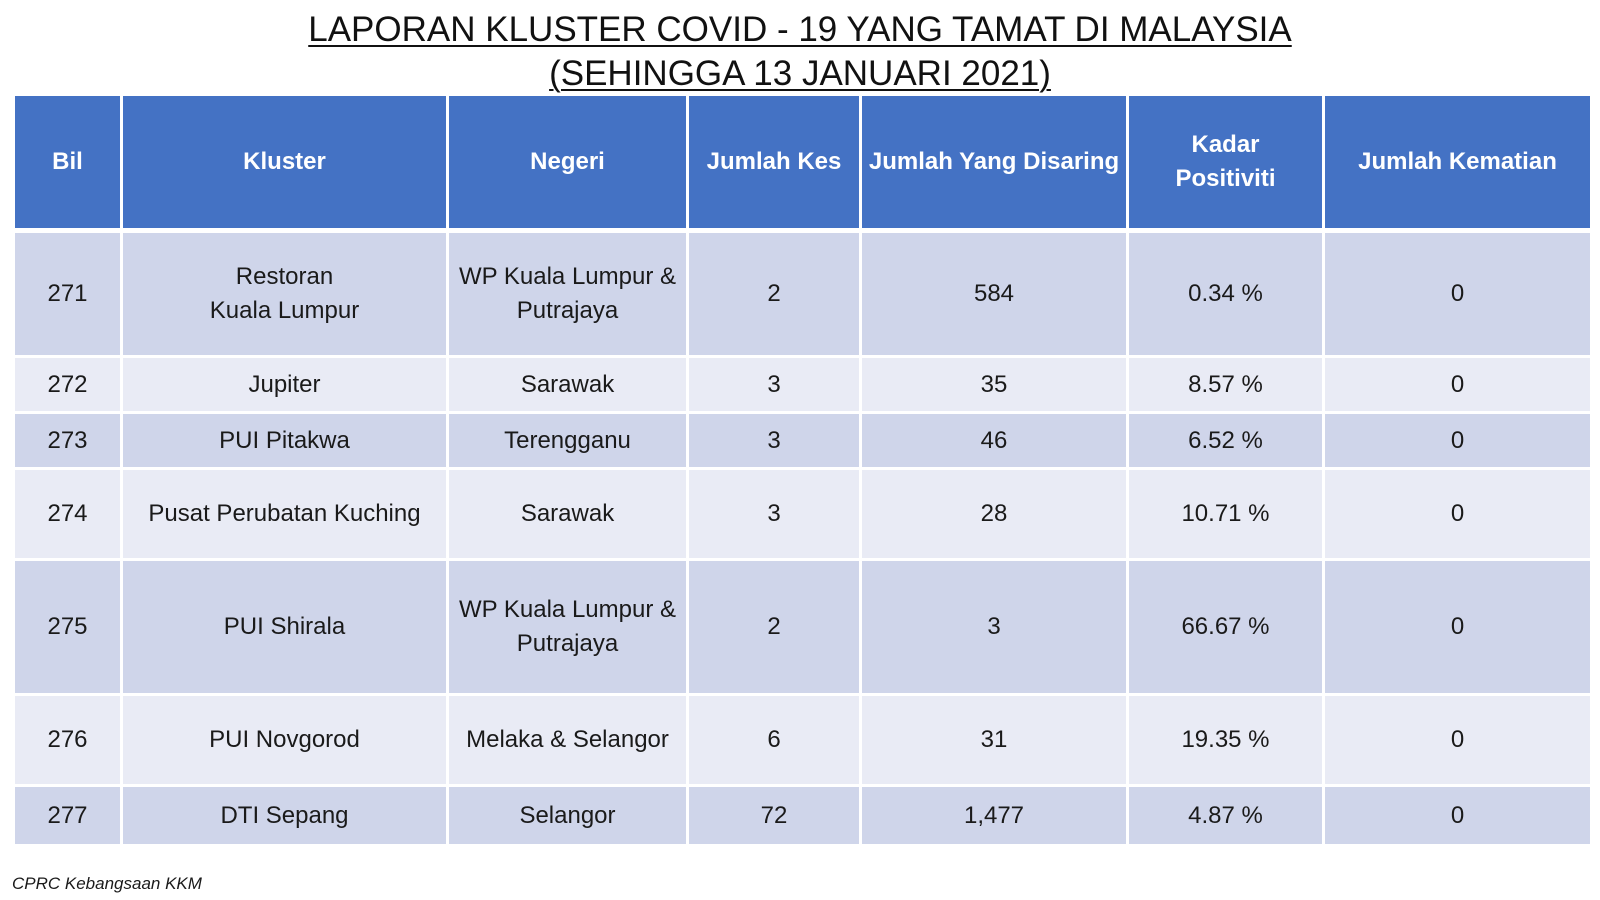 The width and height of the screenshot is (1600, 900). What do you see at coordinates (1225, 178) in the screenshot?
I see `column-header-kadar-line-2: Positiviti` at bounding box center [1225, 178].